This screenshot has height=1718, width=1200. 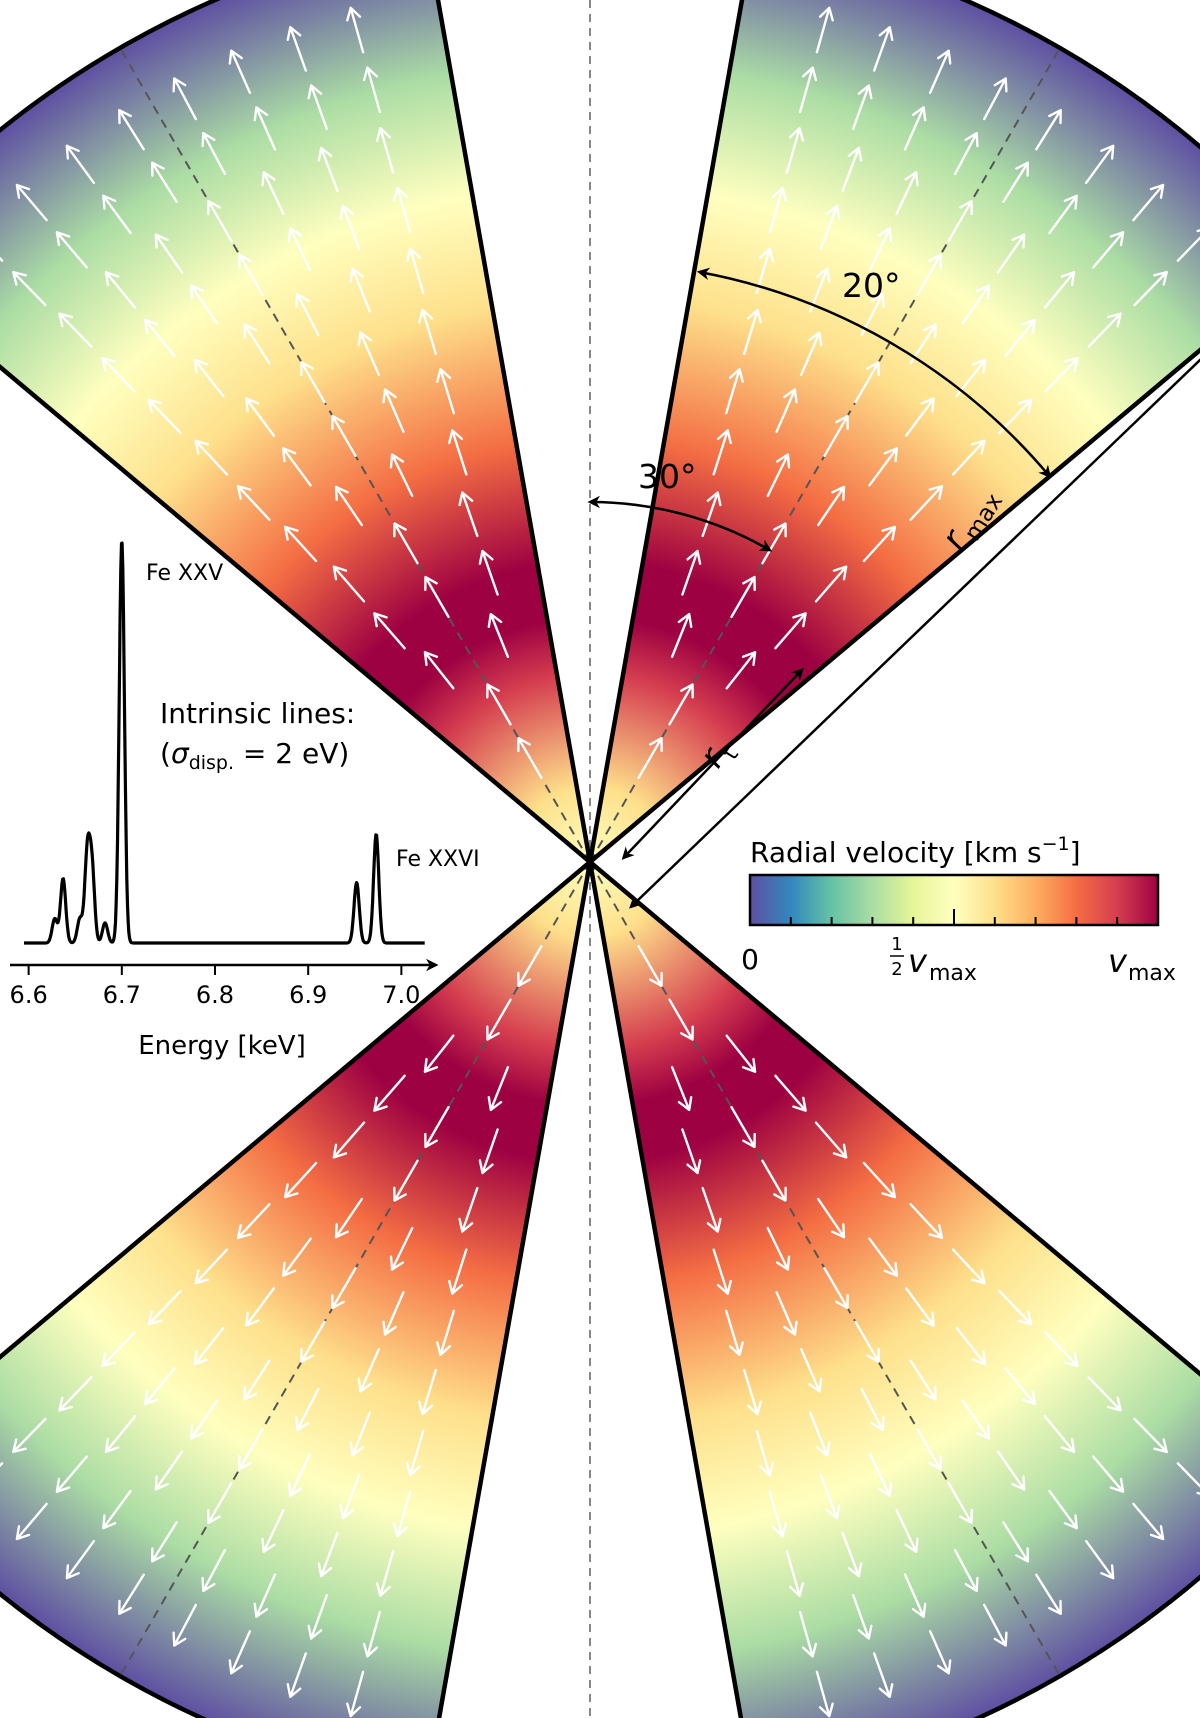 I want to click on colorbar-ticks, so click(x=954, y=917).